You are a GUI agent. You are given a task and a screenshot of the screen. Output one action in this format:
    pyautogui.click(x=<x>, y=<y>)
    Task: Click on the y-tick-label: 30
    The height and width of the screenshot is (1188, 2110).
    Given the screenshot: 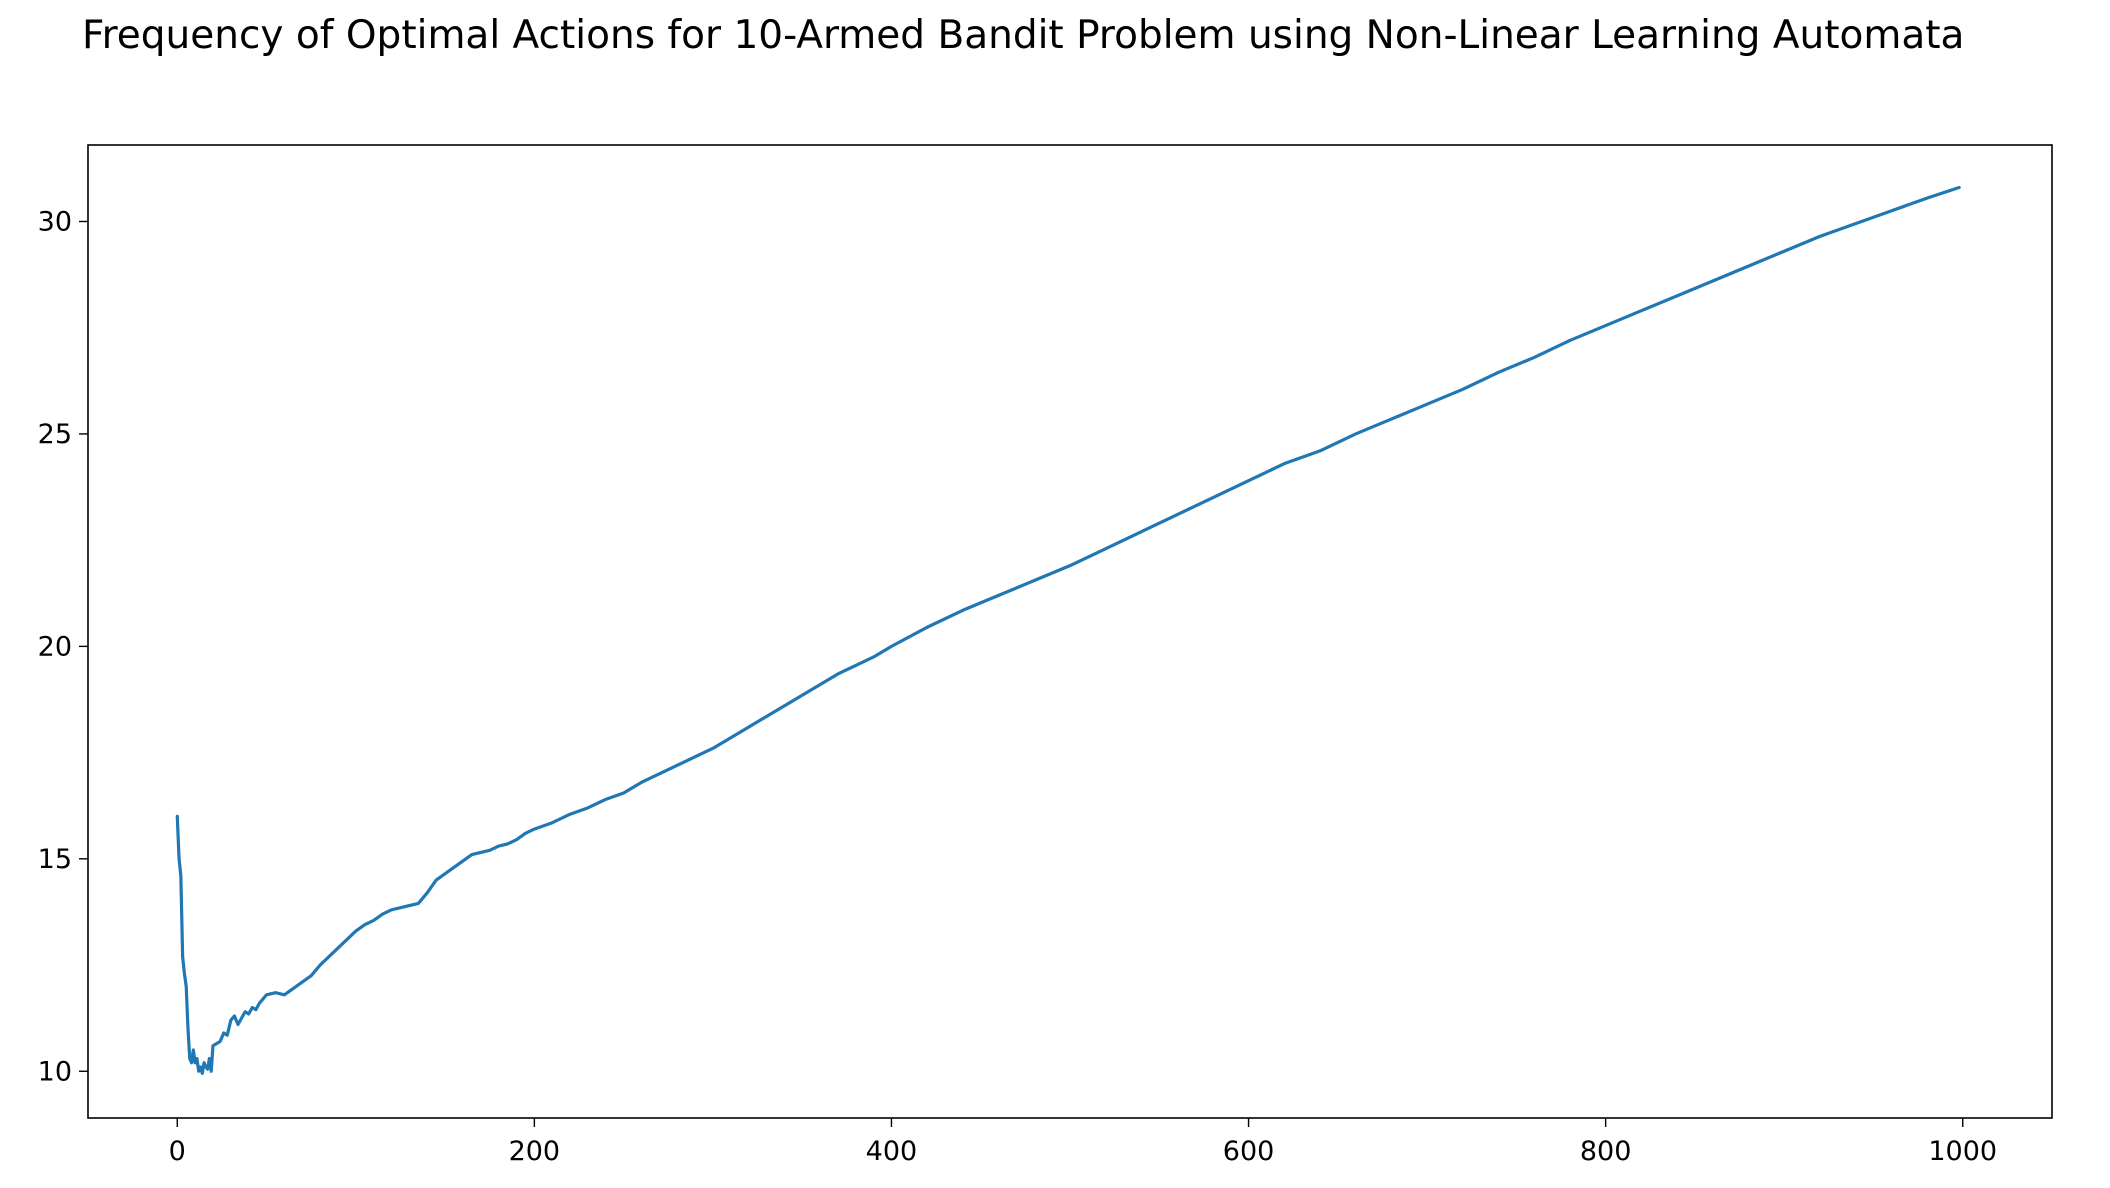 What is the action you would take?
    pyautogui.click(x=55, y=221)
    